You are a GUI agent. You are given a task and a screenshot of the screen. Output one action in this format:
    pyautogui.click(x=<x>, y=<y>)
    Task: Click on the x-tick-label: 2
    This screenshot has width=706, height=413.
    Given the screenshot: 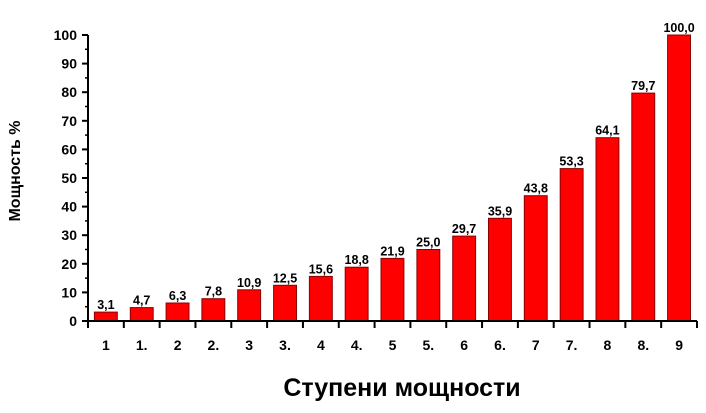 What is the action you would take?
    pyautogui.click(x=178, y=345)
    